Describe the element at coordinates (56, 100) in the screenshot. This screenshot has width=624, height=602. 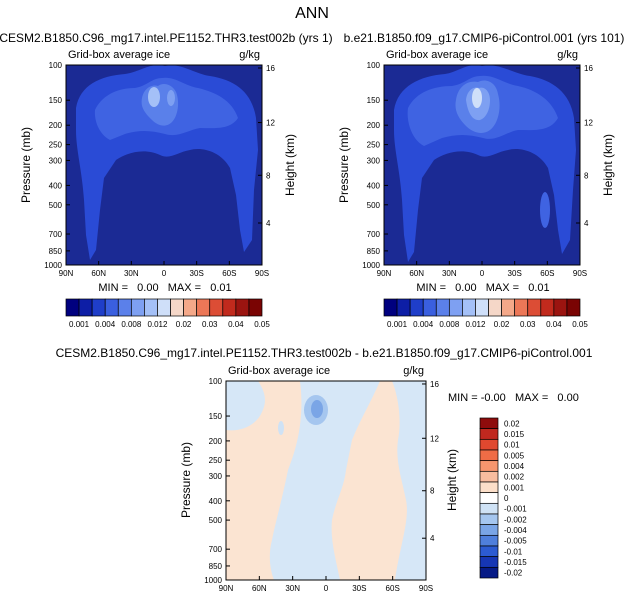
I see `panel1-ytick-label: 150` at that location.